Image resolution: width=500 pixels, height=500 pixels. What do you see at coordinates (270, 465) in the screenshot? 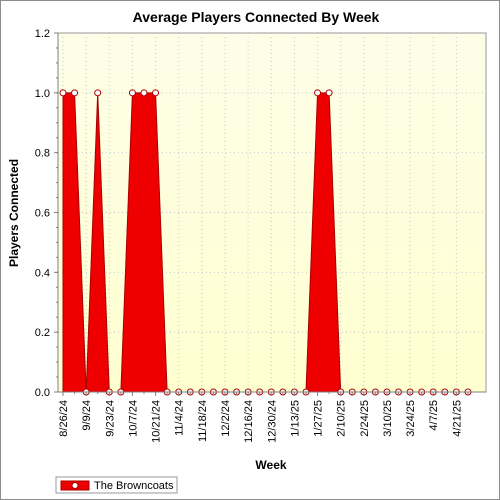
I see `x-axis-title: Week` at bounding box center [270, 465].